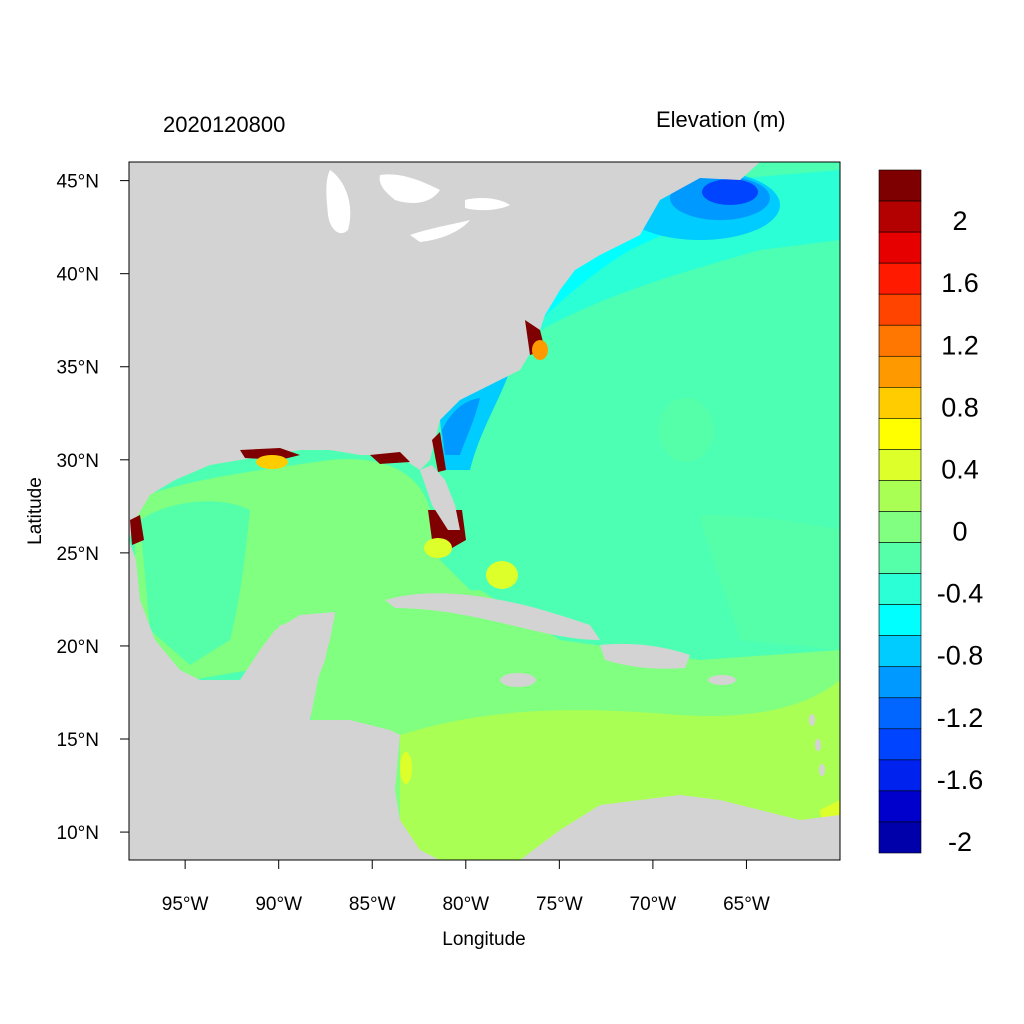 The width and height of the screenshot is (1024, 1024). What do you see at coordinates (770, 582) in the screenshot?
I see `atlantic-southeast-field` at bounding box center [770, 582].